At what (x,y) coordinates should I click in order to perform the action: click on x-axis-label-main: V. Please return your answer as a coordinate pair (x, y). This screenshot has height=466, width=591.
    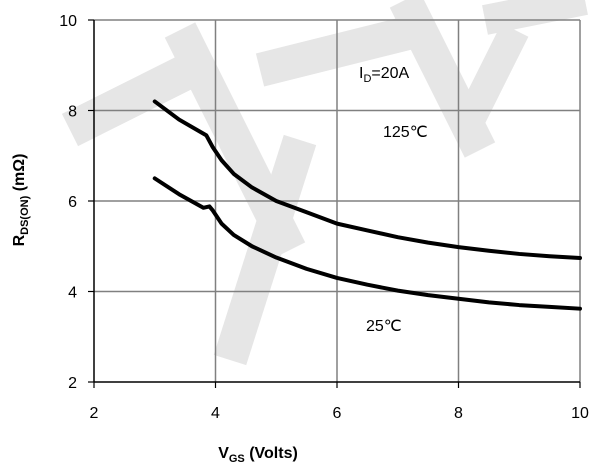
    Looking at the image, I should click on (223, 453).